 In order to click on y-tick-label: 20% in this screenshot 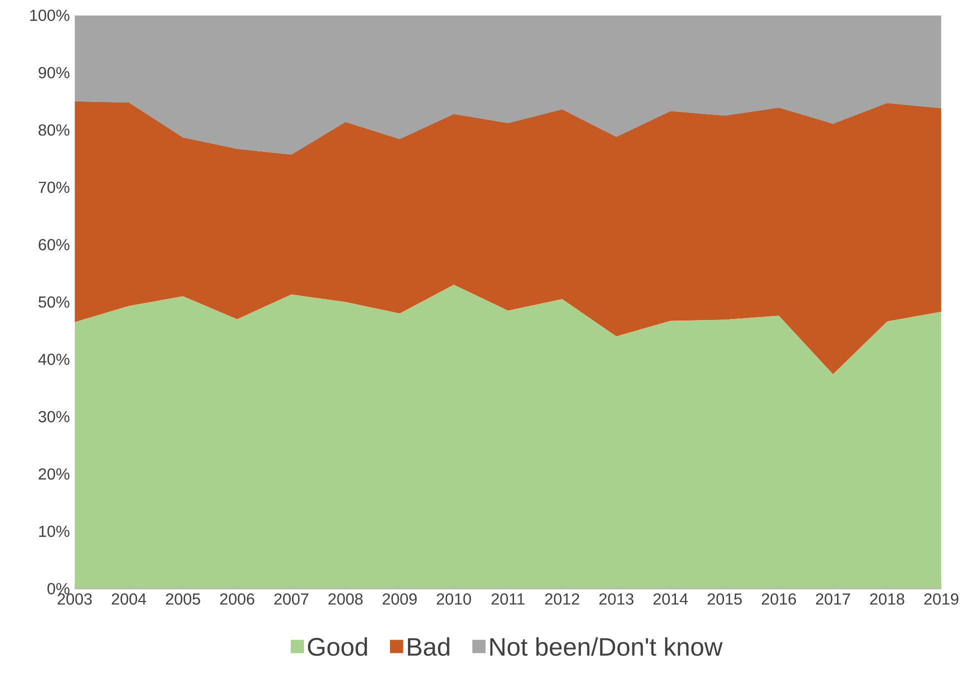, I will do `click(54, 474)`.